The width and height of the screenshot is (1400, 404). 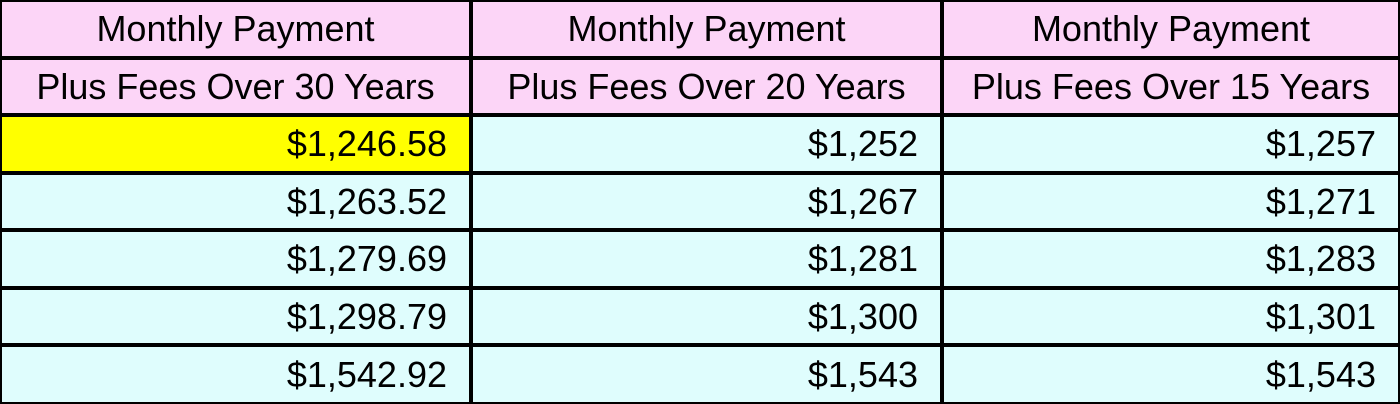 I want to click on table-cell: $1,300, so click(x=706, y=316).